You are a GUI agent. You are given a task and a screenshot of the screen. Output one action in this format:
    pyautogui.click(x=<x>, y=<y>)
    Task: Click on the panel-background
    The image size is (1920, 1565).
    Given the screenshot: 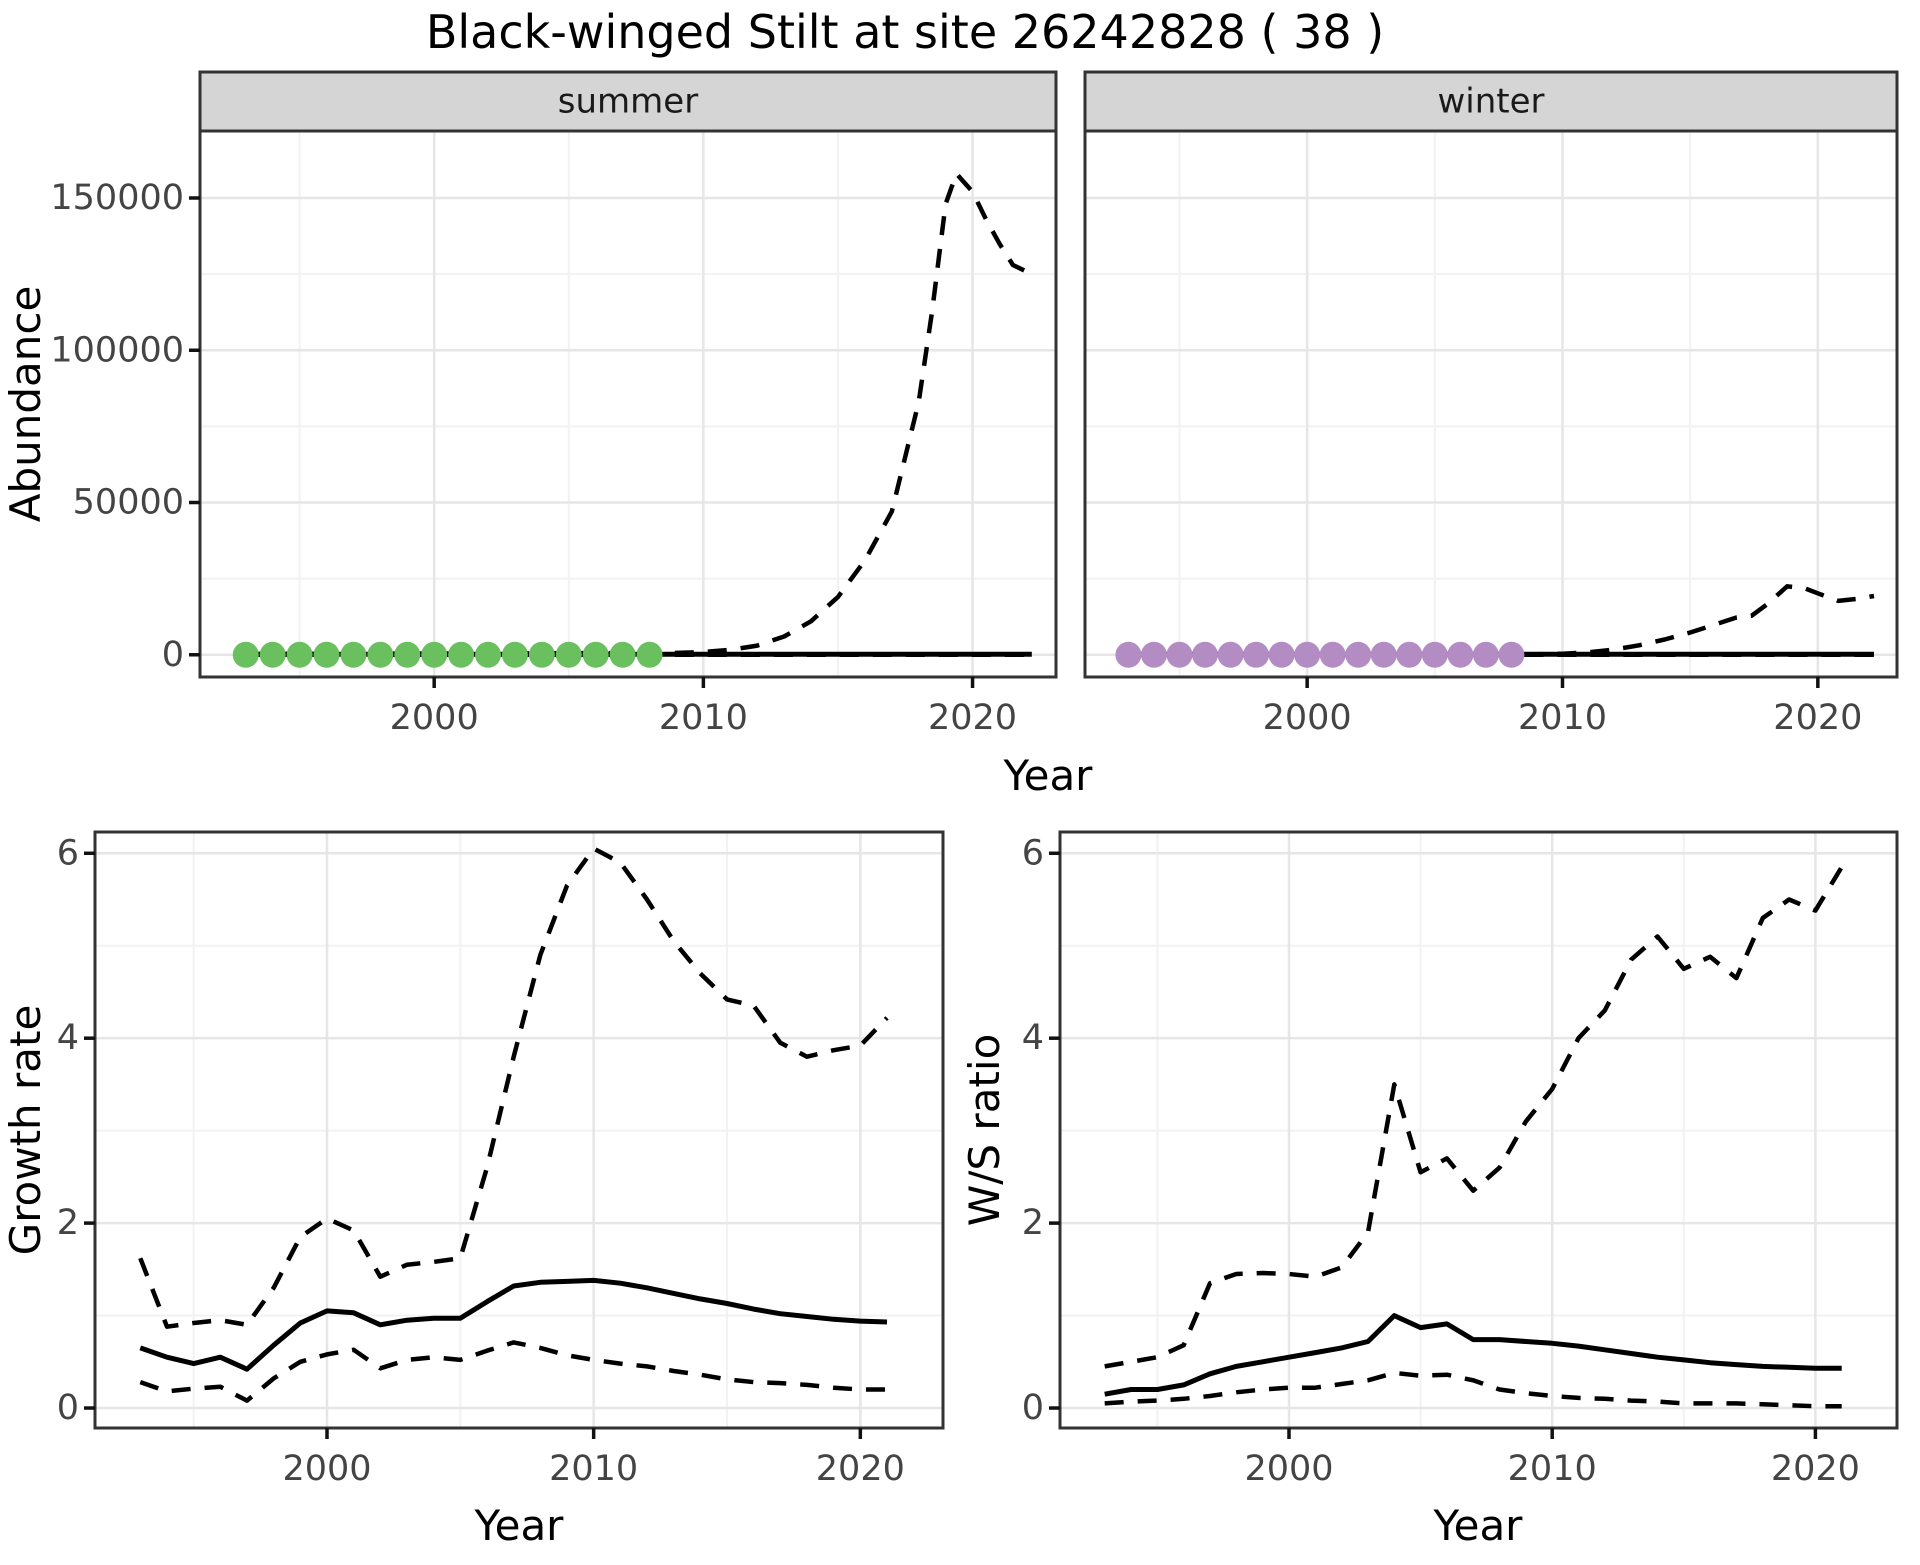 What is the action you would take?
    pyautogui.click(x=1491, y=404)
    